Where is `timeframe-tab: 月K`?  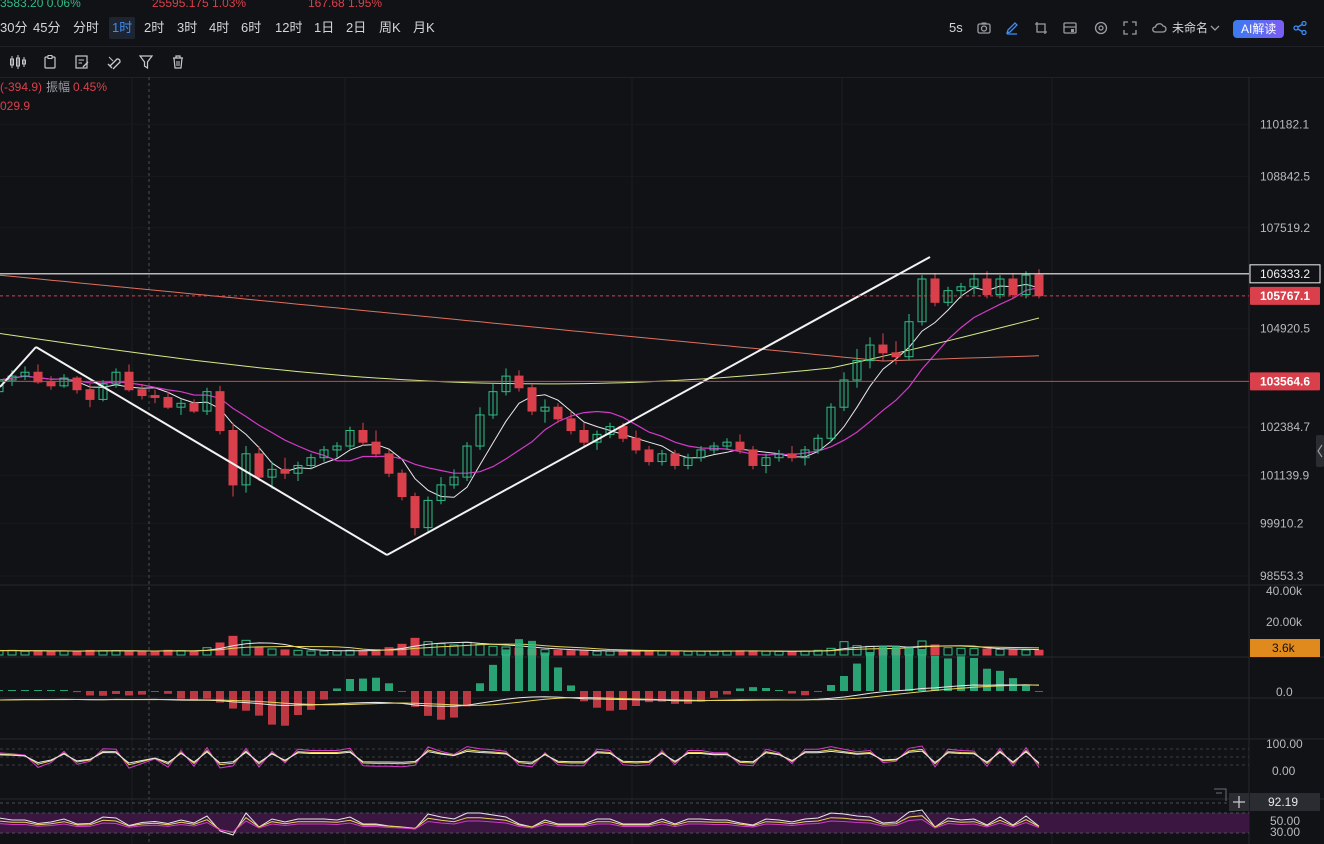
timeframe-tab: 月K is located at coordinates (424, 27).